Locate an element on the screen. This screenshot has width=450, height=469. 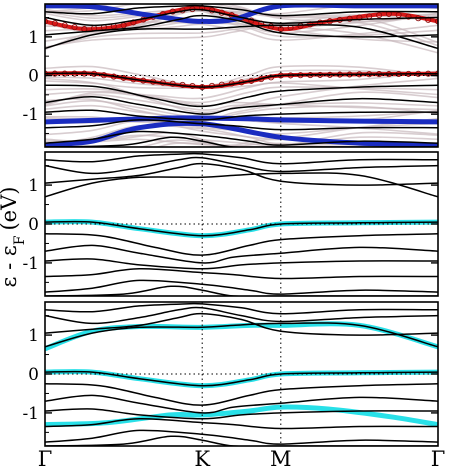
x-tick-label-2: M is located at coordinates (281, 458).